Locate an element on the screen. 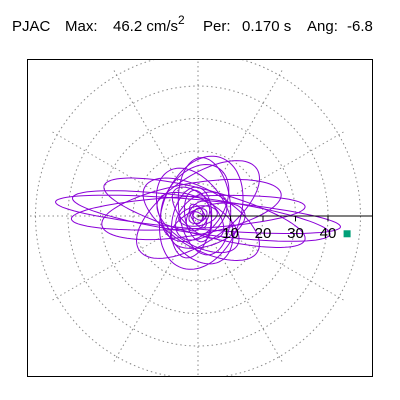 This screenshot has height=400, width=400. max-number: 46.2 is located at coordinates (128, 26).